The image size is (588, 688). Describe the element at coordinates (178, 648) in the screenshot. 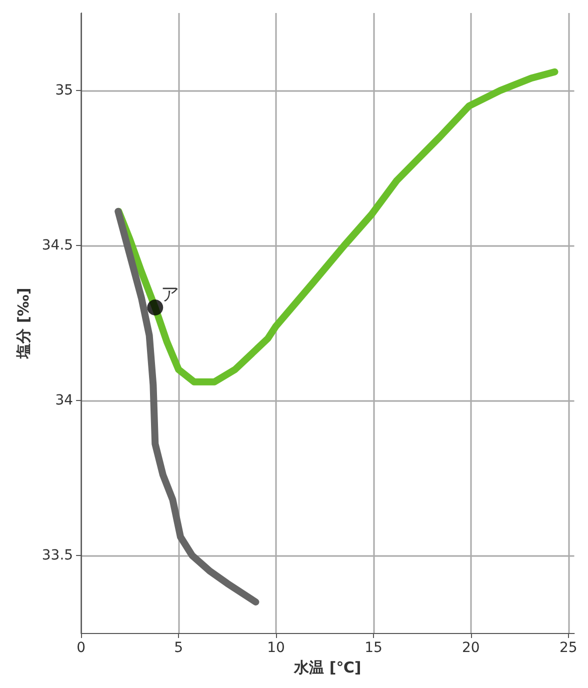

I see `x-tick-label: 5` at that location.